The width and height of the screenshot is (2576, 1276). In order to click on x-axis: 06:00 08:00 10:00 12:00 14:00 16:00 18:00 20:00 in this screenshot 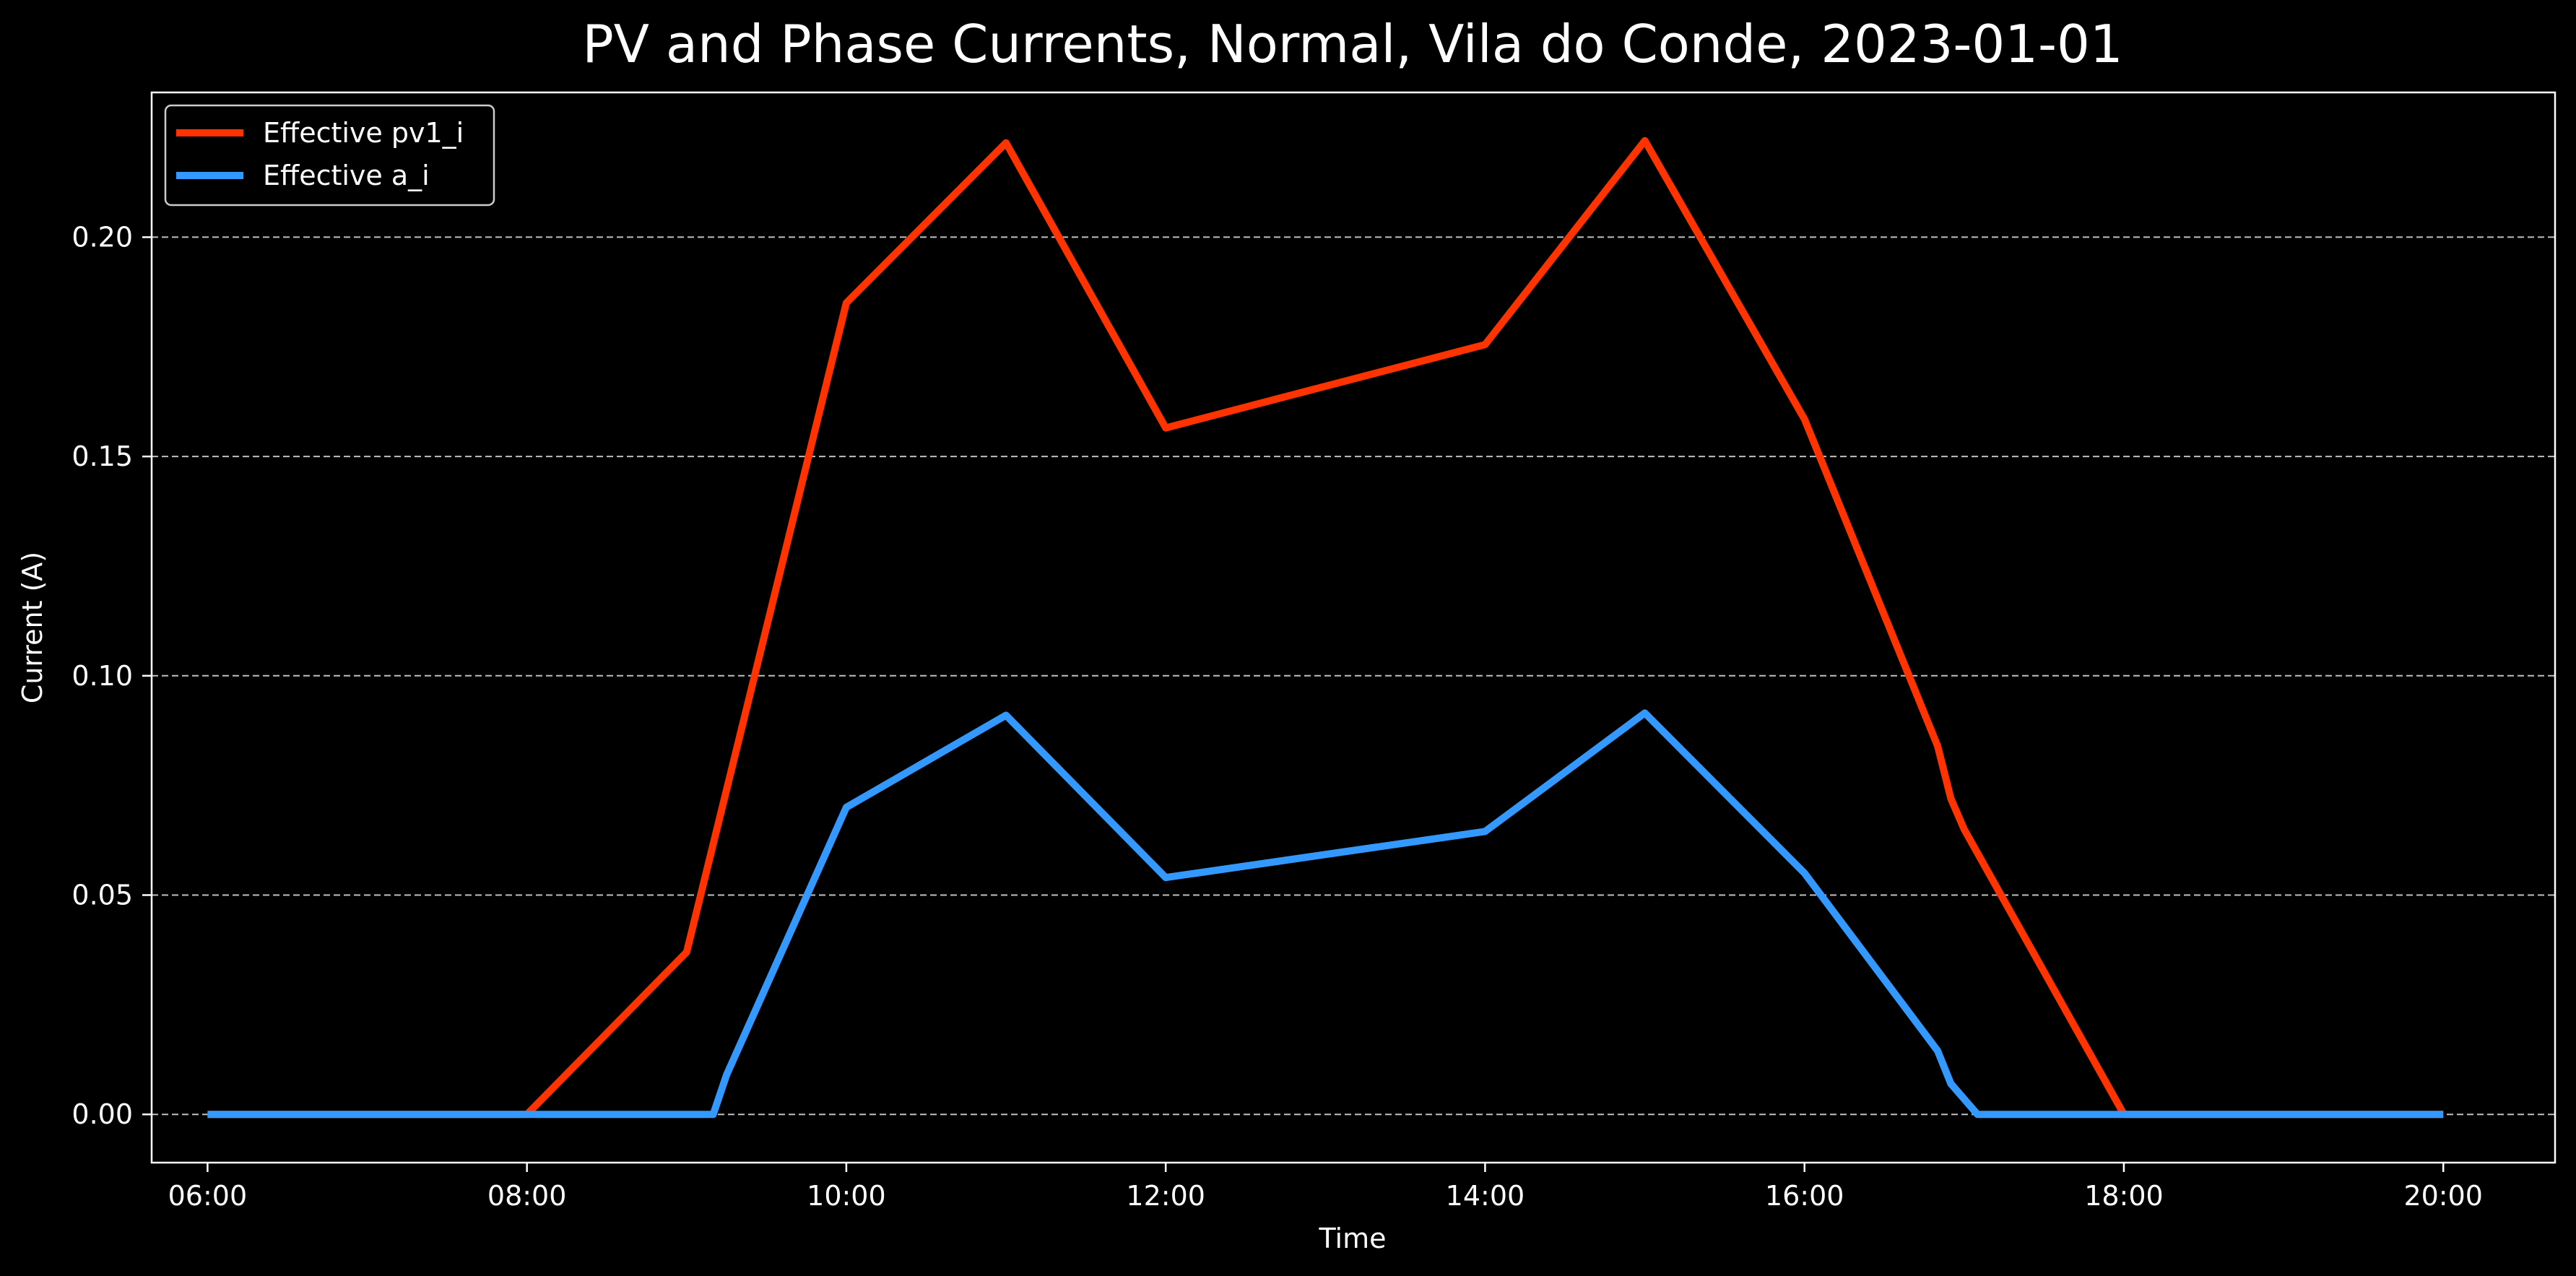, I will do `click(1325, 1187)`.